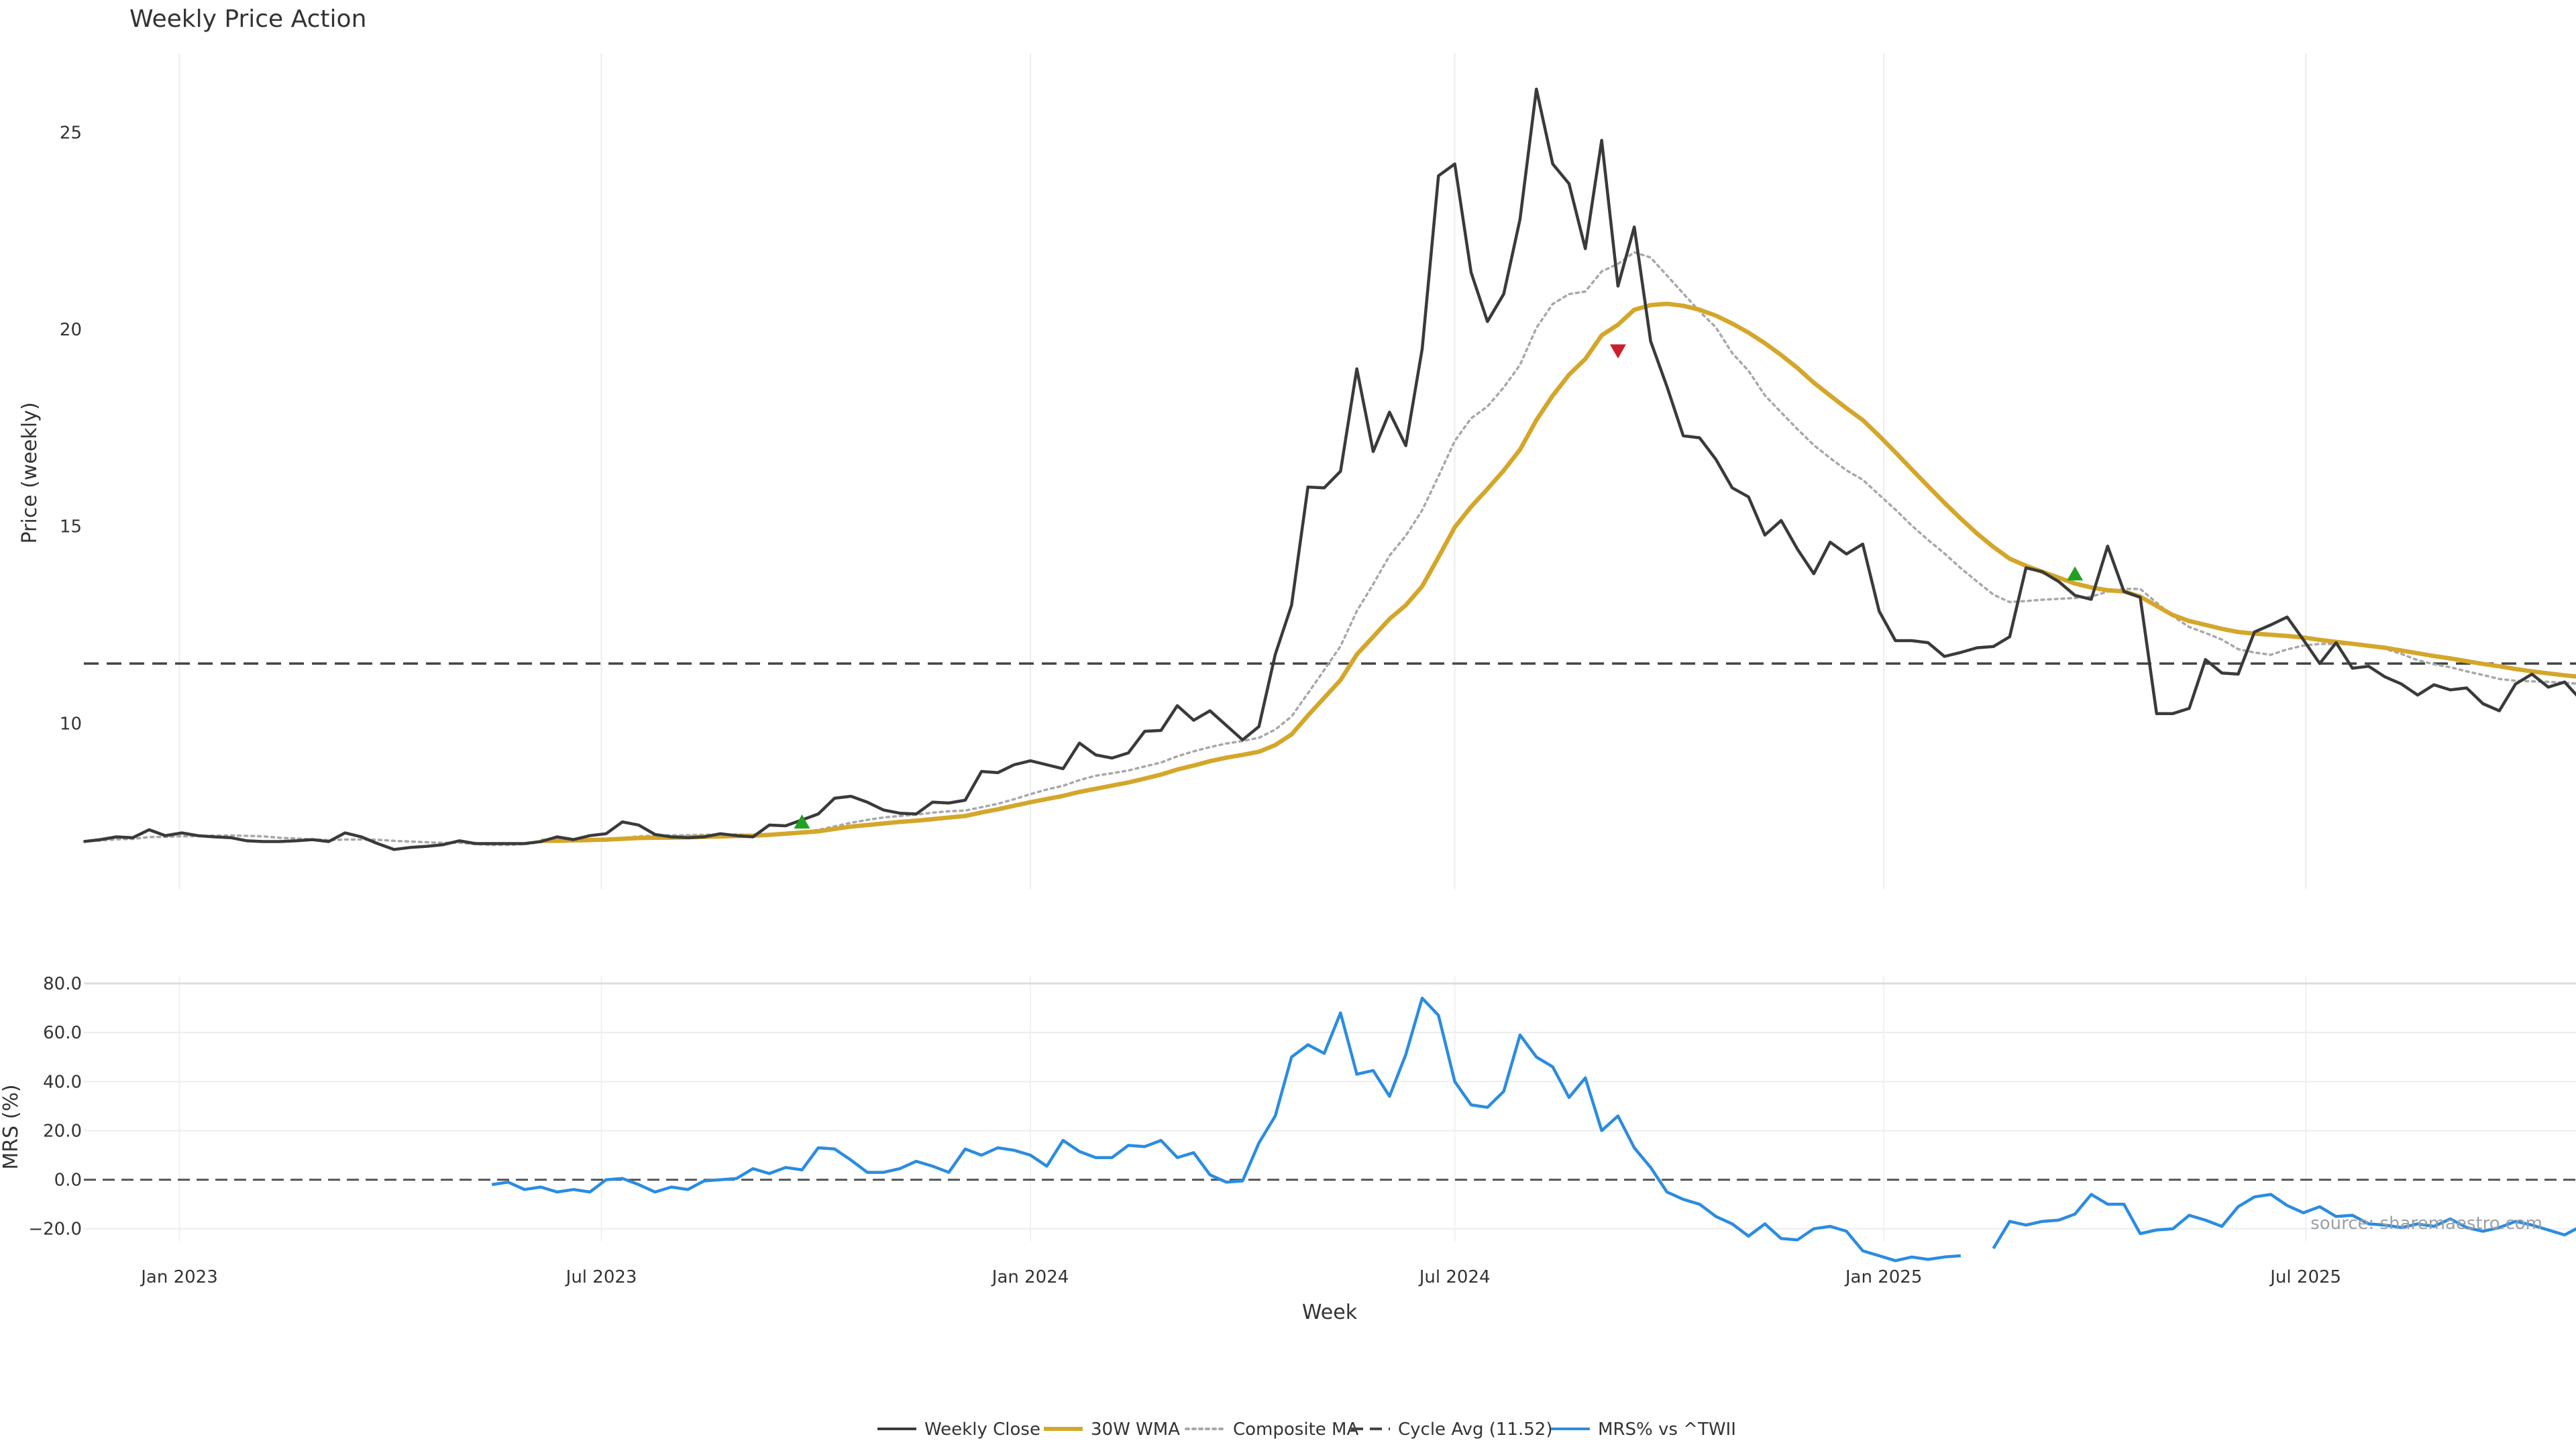 This screenshot has width=2576, height=1449. I want to click on legend-item-close: Weekly Close, so click(958, 1429).